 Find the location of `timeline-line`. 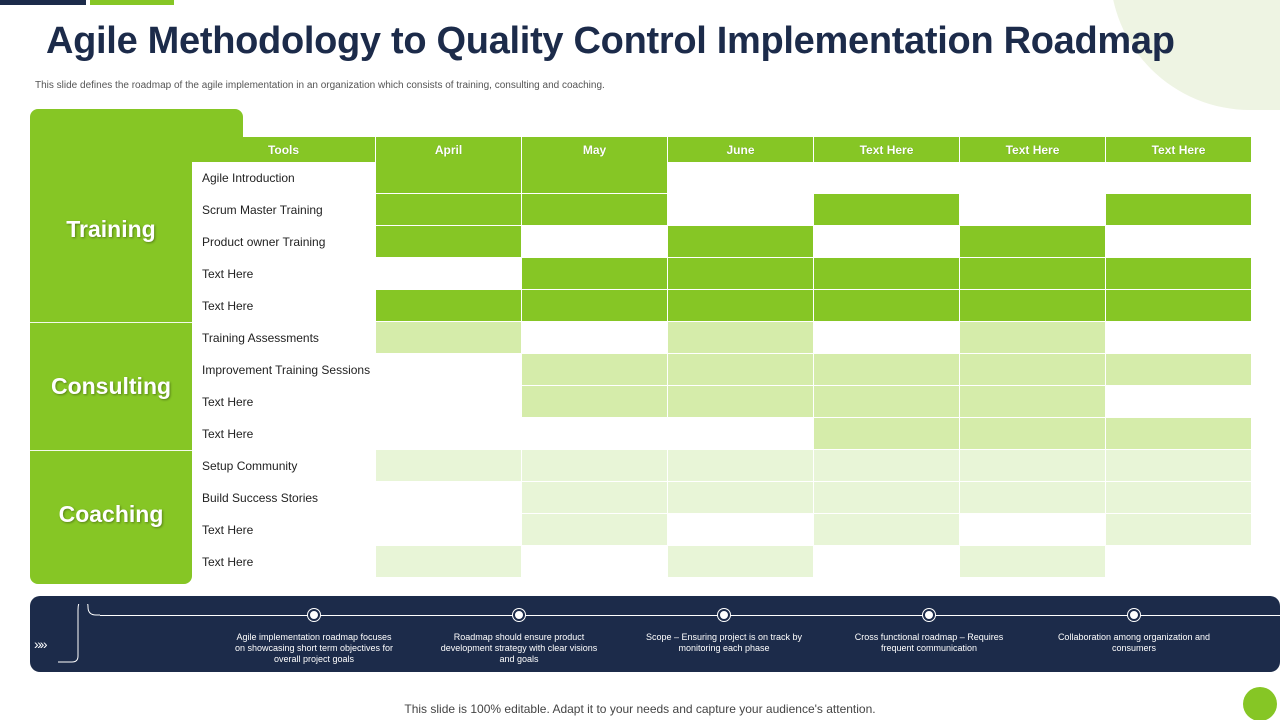

timeline-line is located at coordinates (690, 615).